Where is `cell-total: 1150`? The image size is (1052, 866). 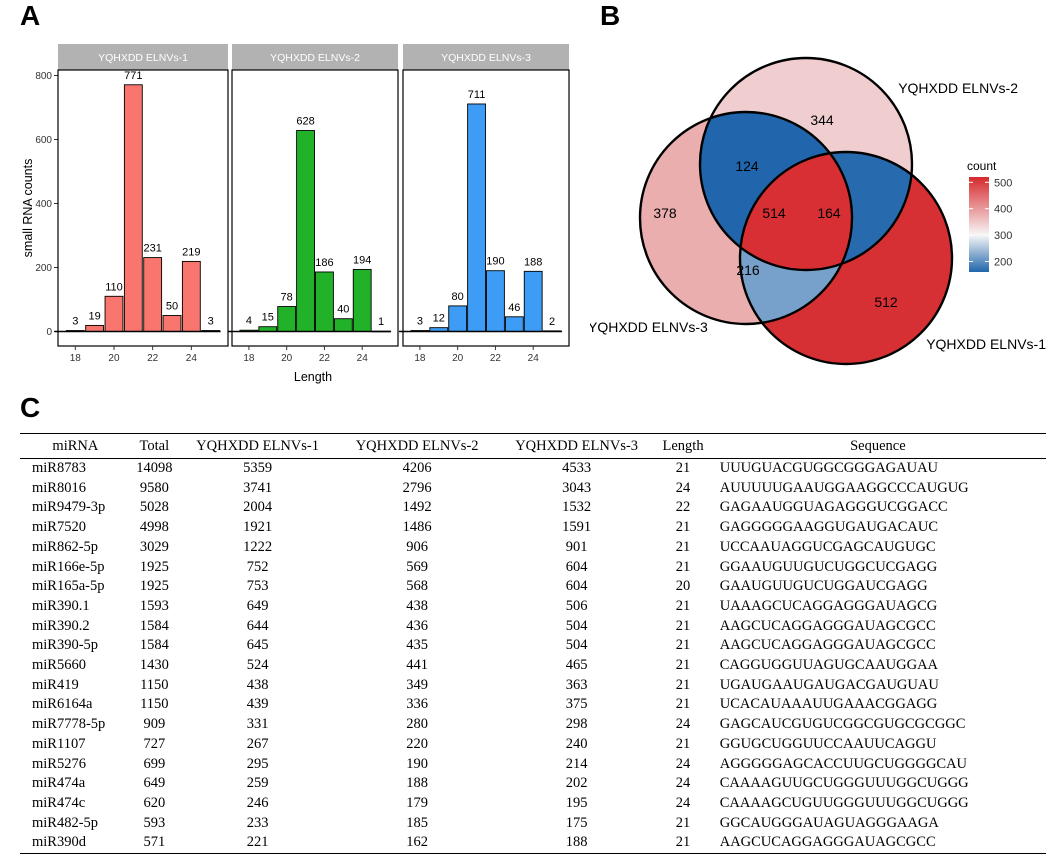
cell-total: 1150 is located at coordinates (154, 684).